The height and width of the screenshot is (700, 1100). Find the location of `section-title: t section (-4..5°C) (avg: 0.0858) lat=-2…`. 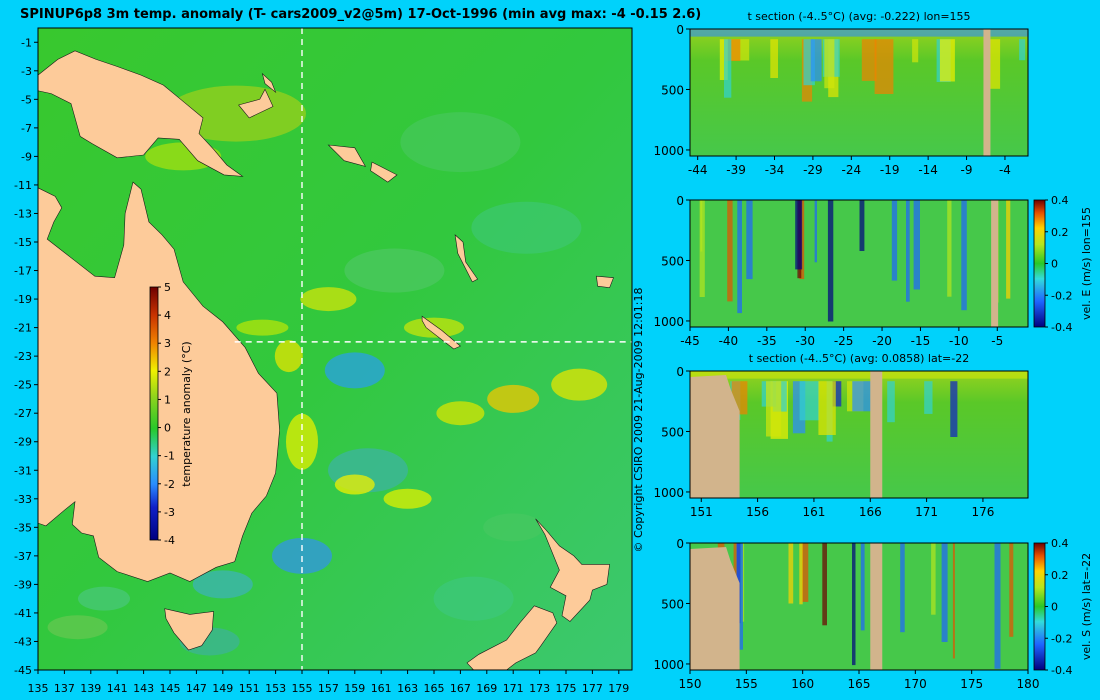

section-title: t section (-4..5°C) (avg: 0.0858) lat=-2… is located at coordinates (859, 358).